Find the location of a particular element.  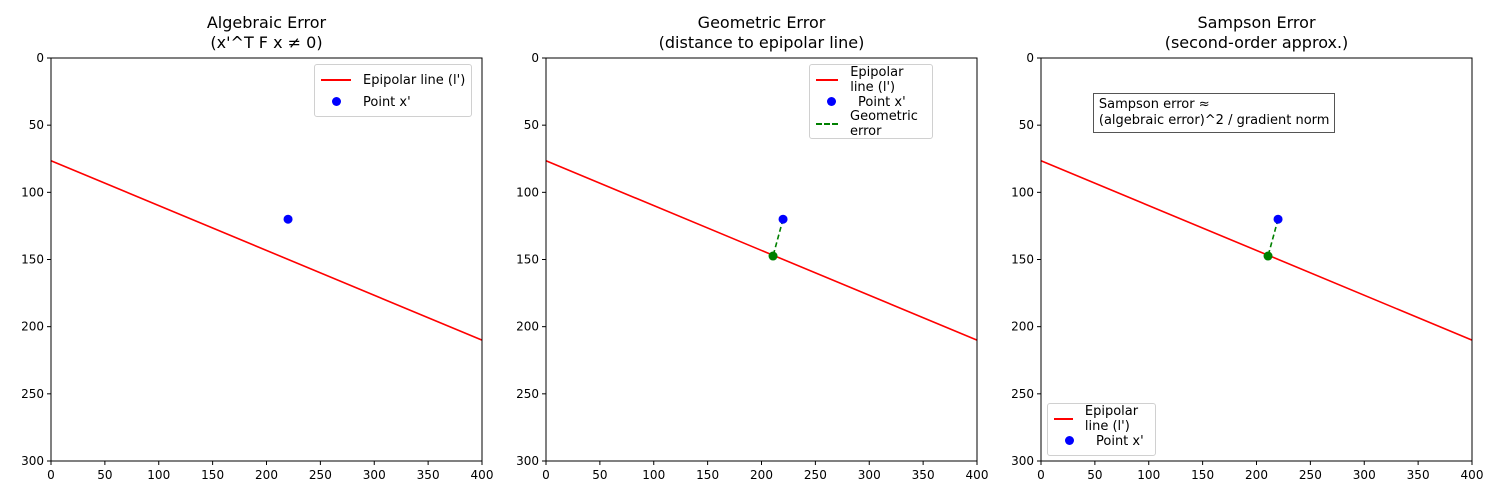

legend-item: Geometric error is located at coordinates (871, 124).